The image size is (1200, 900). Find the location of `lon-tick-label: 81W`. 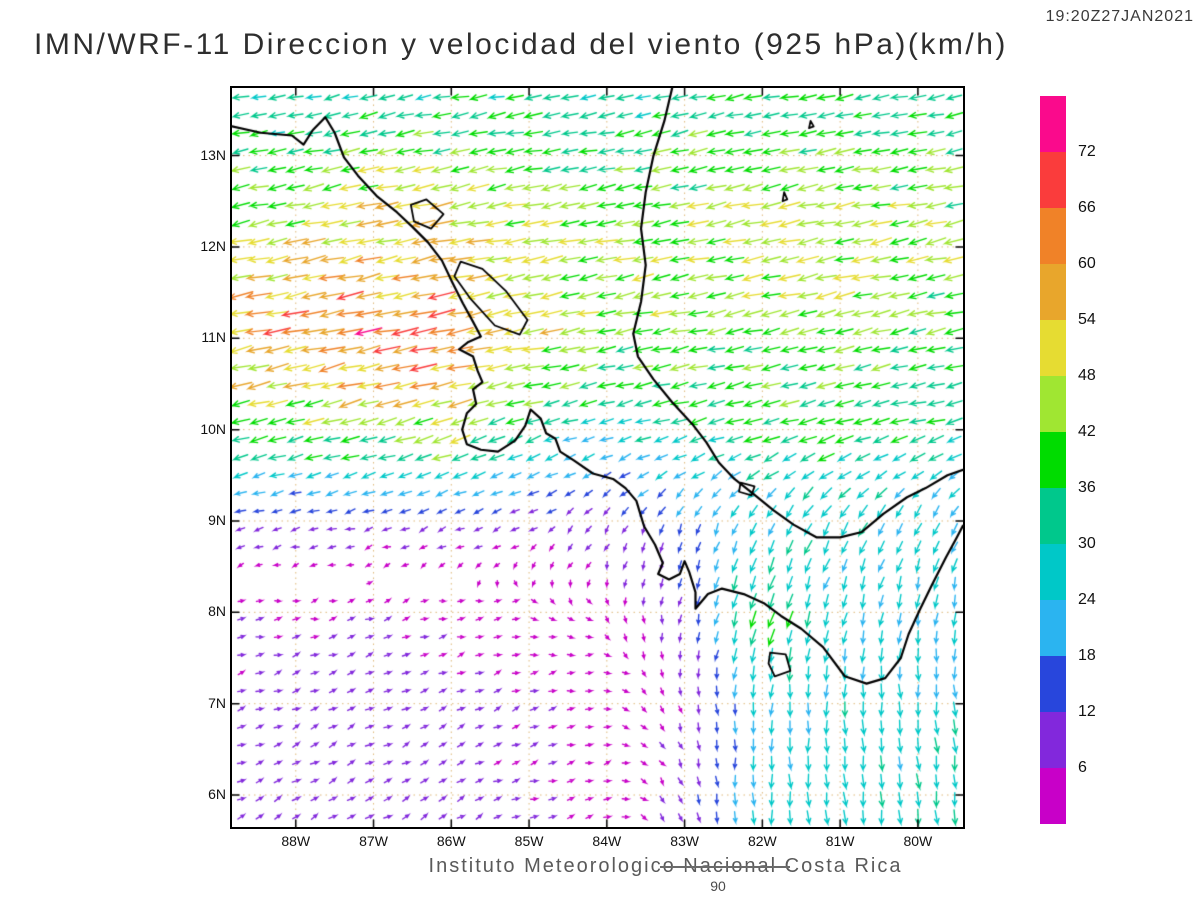

lon-tick-label: 81W is located at coordinates (840, 841).